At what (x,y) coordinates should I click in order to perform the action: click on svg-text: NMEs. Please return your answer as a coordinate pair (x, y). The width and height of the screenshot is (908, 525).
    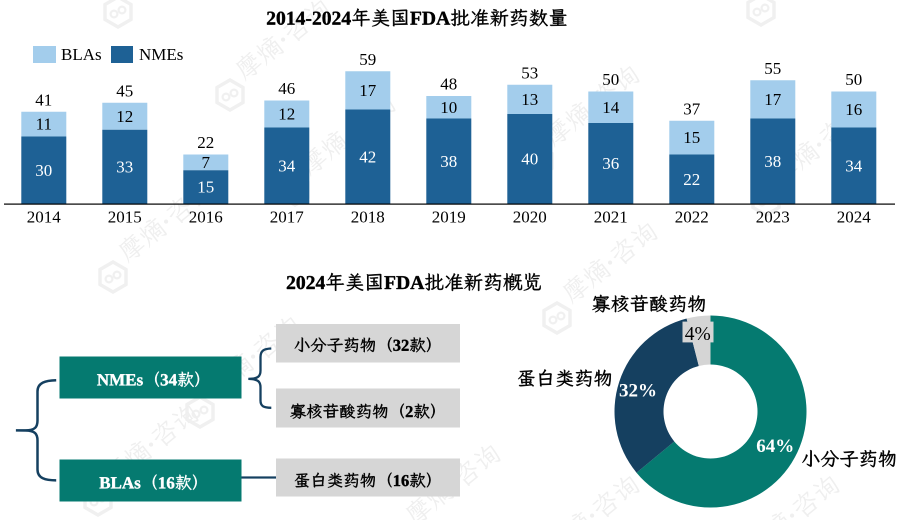
    Looking at the image, I should click on (161, 54).